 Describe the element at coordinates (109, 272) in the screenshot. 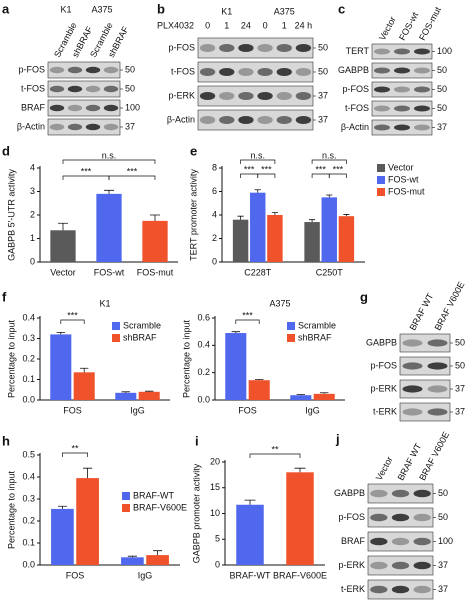

I see `x-tick-label: FOS-wt` at that location.